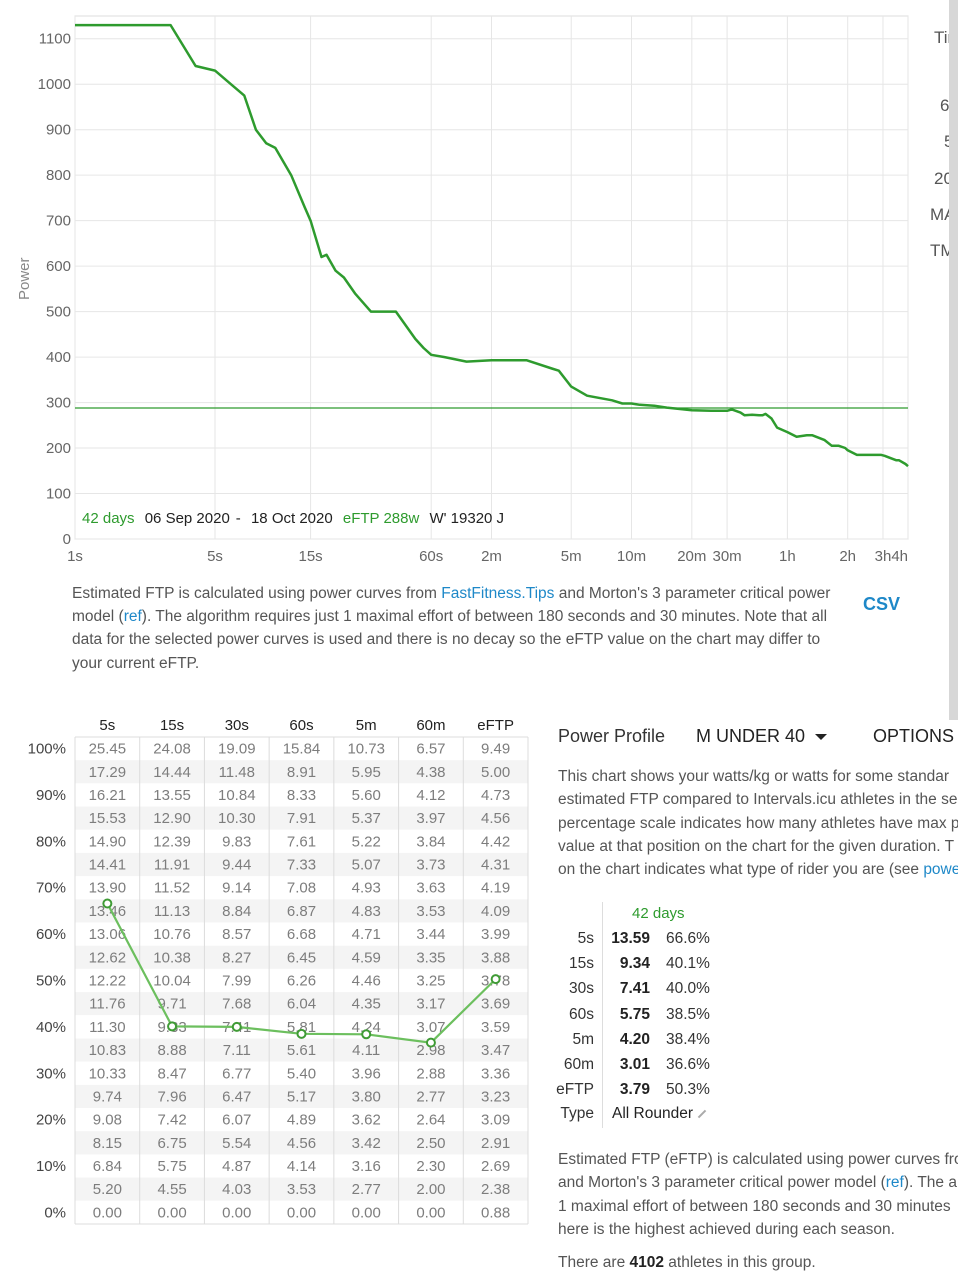 The height and width of the screenshot is (1280, 958). I want to click on stats-percentile: 50.3%, so click(688, 1090).